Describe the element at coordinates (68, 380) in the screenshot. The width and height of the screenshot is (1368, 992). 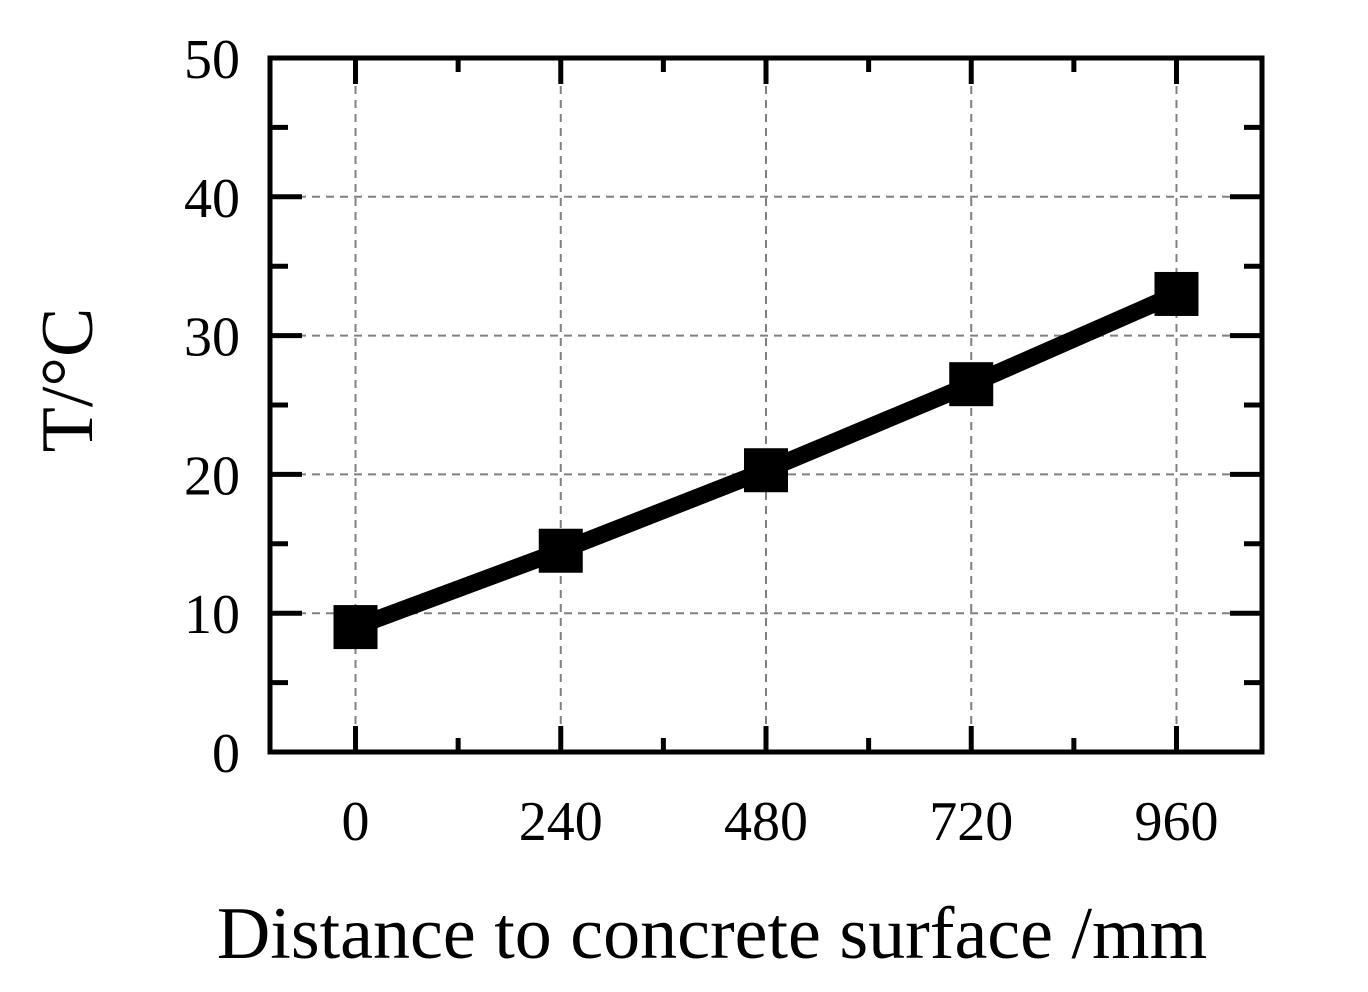
I see `y-axis-title: T/°C` at that location.